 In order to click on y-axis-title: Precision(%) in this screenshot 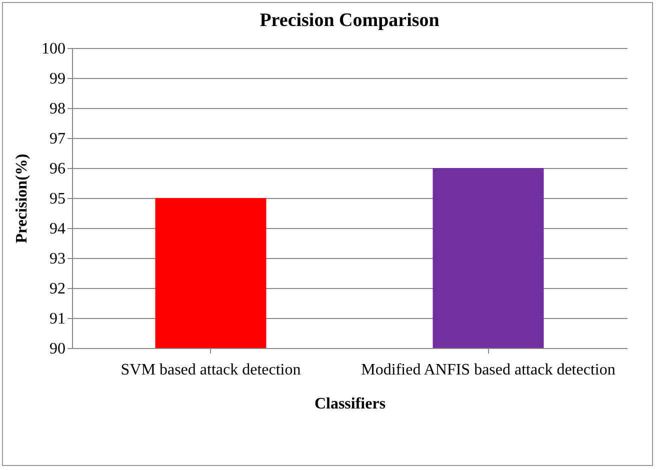, I will do `click(22, 199)`.